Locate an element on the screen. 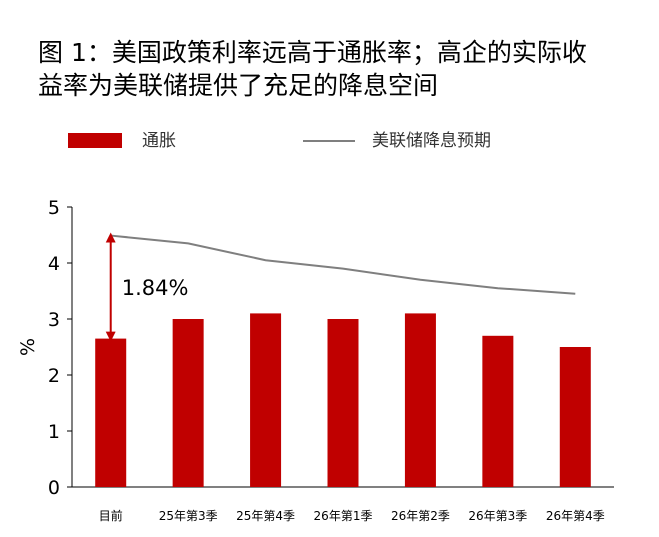  legend-line-swatch is located at coordinates (329, 141).